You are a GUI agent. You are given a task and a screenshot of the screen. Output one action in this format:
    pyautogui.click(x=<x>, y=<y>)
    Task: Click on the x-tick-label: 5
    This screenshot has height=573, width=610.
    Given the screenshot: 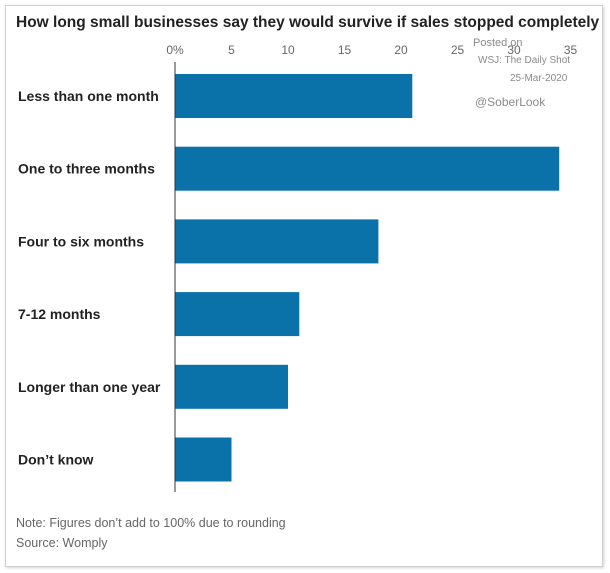 What is the action you would take?
    pyautogui.click(x=231, y=50)
    